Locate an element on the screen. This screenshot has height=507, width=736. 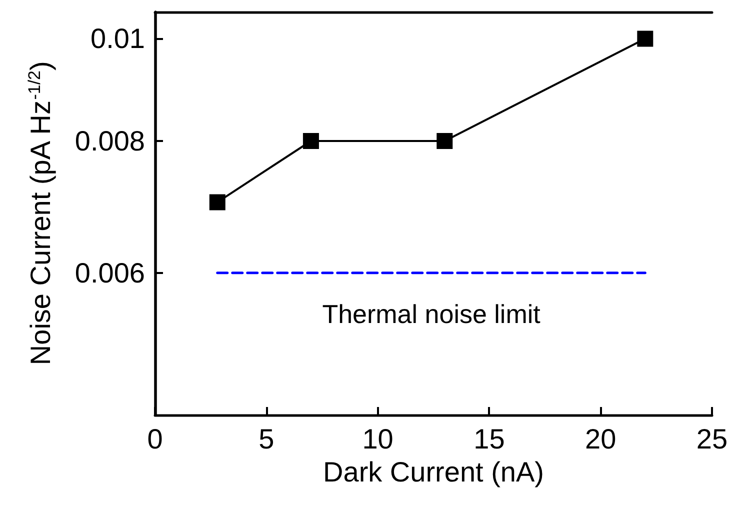
y-axis-title: Noise Current (pA Hz-1/2) is located at coordinates (40, 213).